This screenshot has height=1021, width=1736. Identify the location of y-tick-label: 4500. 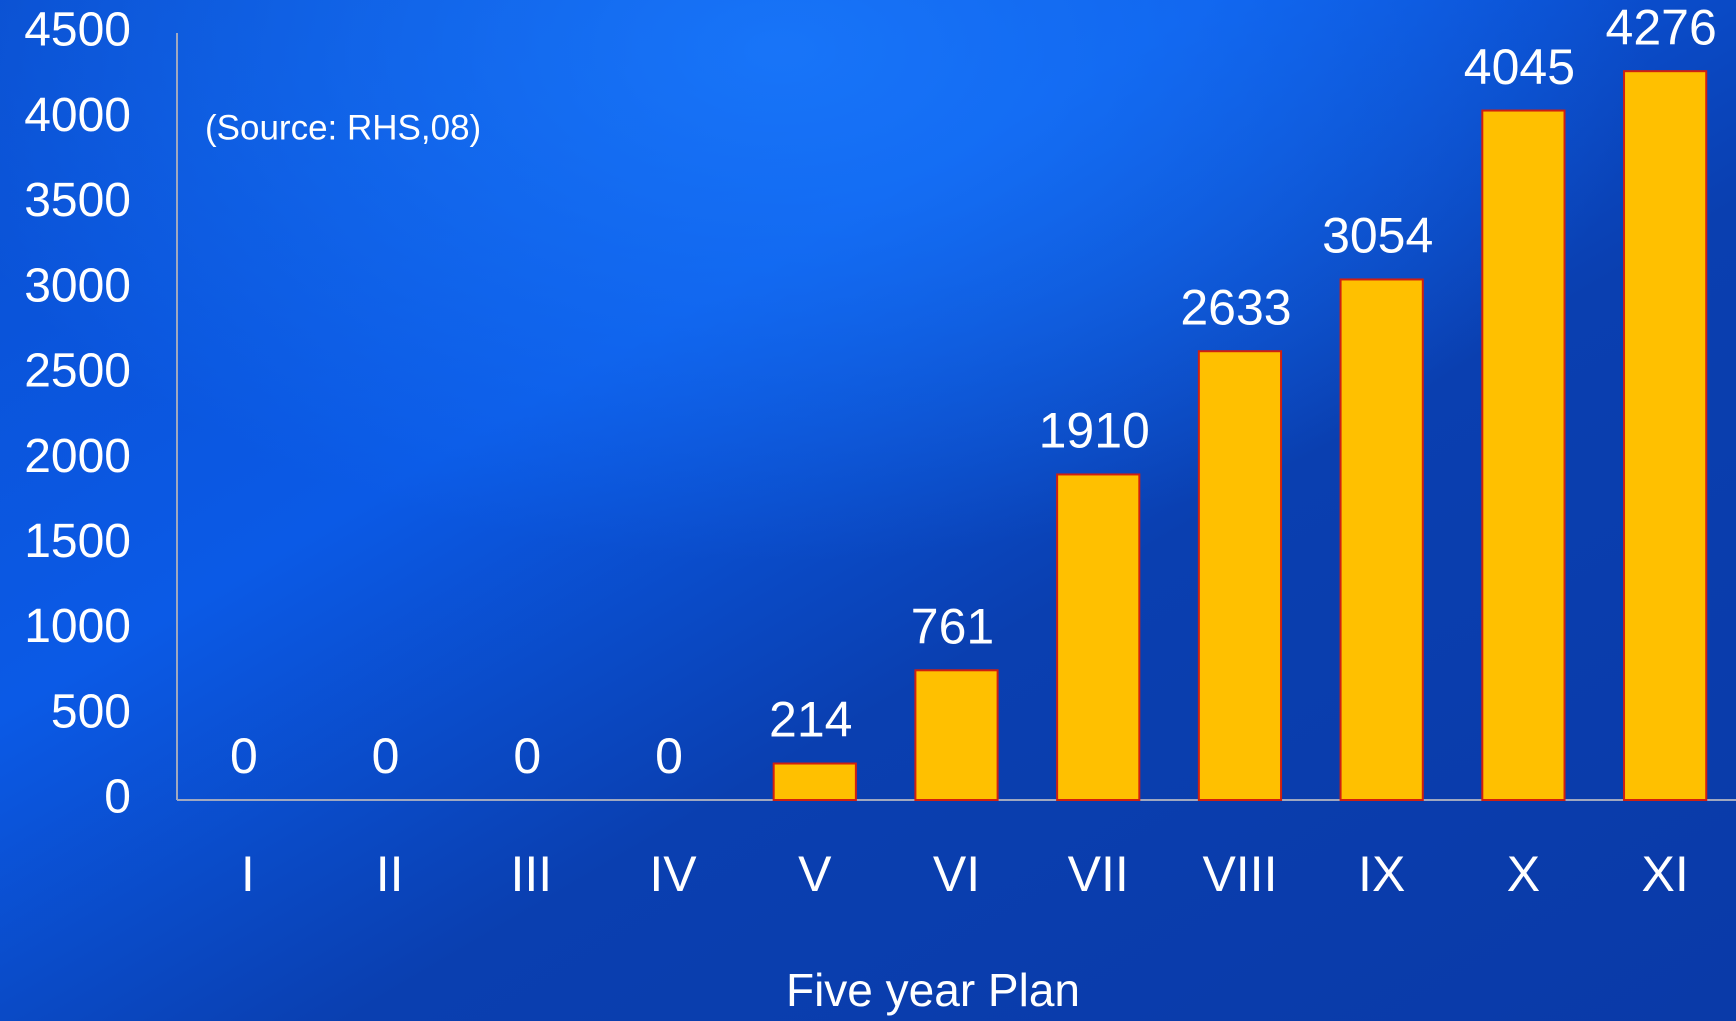
(77, 30).